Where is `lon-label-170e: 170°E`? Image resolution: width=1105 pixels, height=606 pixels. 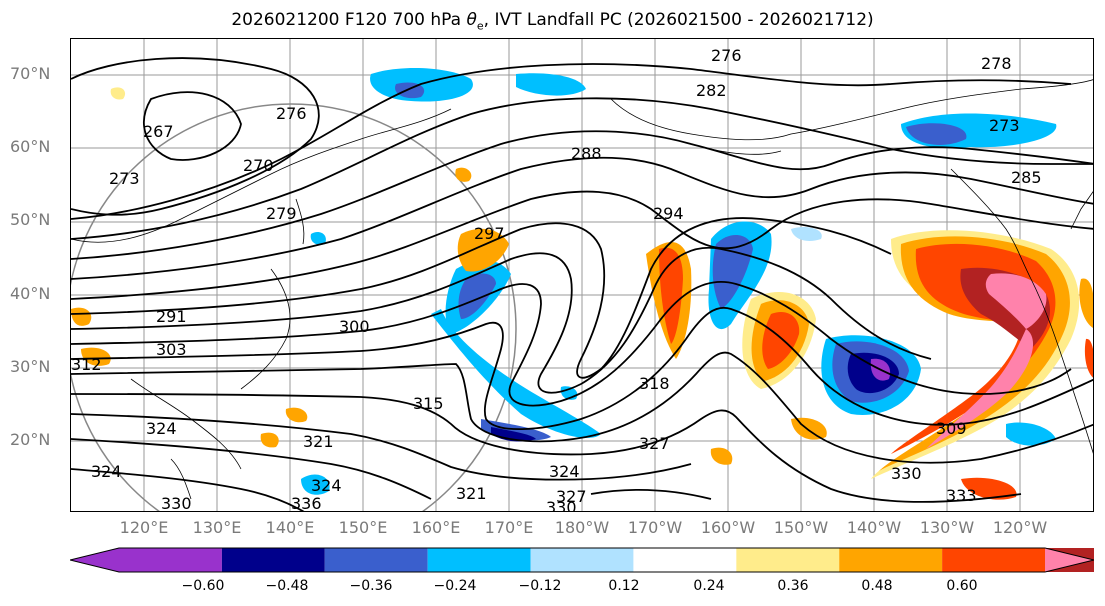 lon-label-170e: 170°E is located at coordinates (509, 527).